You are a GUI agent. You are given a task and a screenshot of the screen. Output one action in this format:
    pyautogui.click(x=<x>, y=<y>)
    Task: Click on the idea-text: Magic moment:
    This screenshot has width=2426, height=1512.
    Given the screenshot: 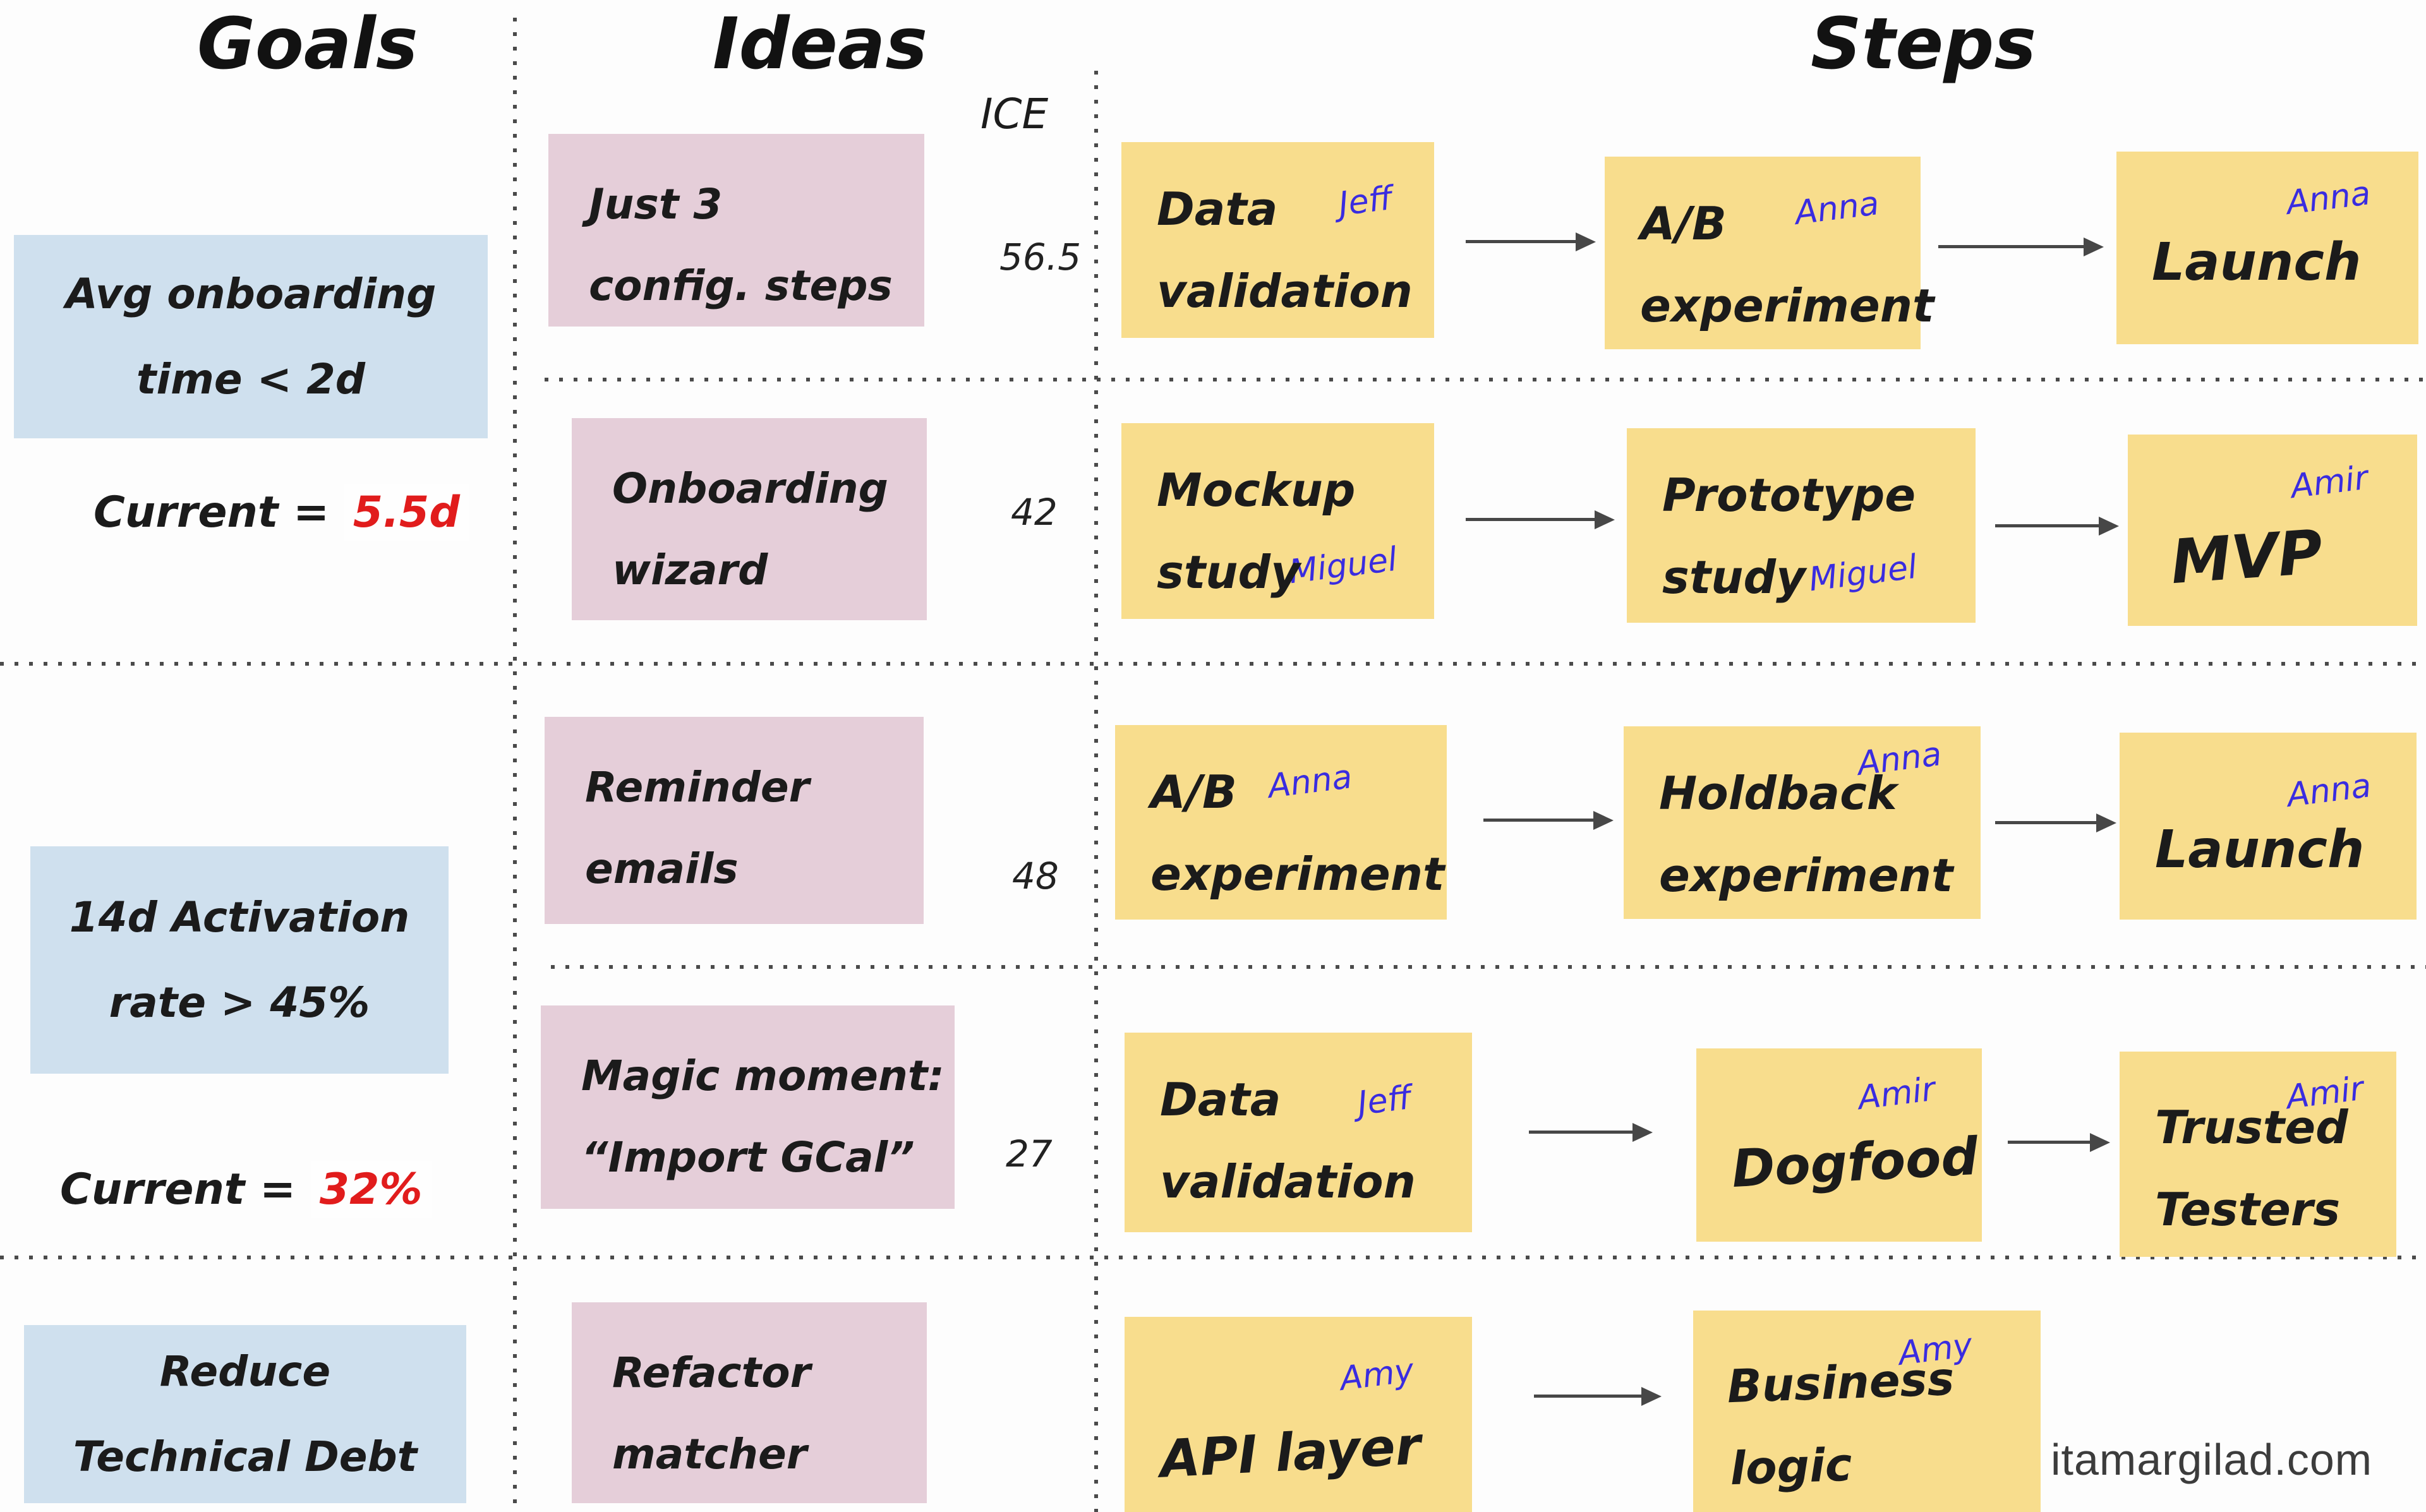 What is the action you would take?
    pyautogui.click(x=762, y=1076)
    